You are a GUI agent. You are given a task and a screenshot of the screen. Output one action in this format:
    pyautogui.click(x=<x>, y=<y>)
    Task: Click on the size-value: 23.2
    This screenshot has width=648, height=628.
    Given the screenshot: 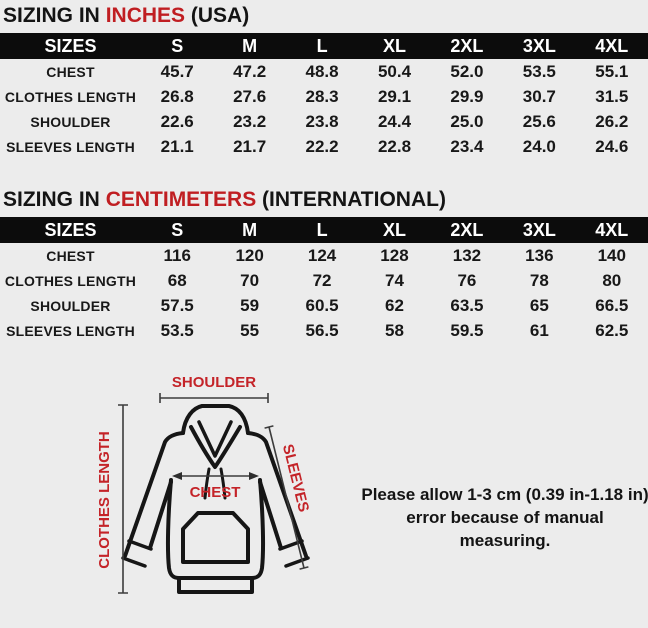 What is the action you would take?
    pyautogui.click(x=250, y=121)
    